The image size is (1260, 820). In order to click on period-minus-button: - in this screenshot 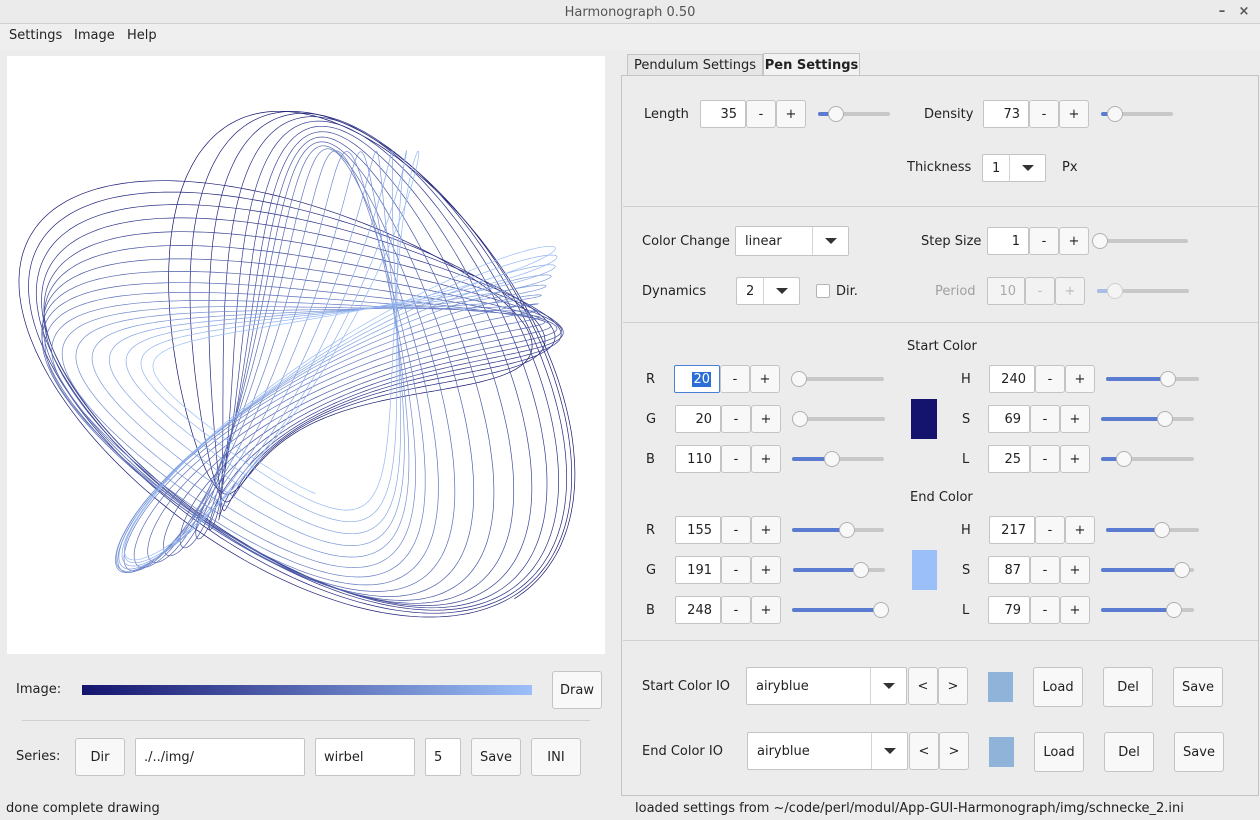, I will do `click(1040, 291)`.